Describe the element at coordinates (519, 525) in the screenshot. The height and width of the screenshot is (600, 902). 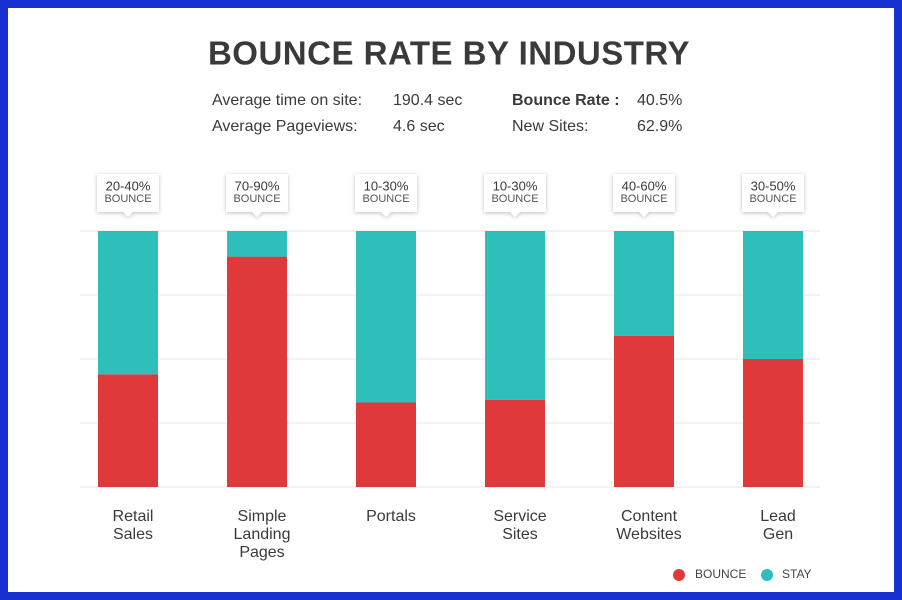
I see `x-tick-label: Service Sites` at that location.